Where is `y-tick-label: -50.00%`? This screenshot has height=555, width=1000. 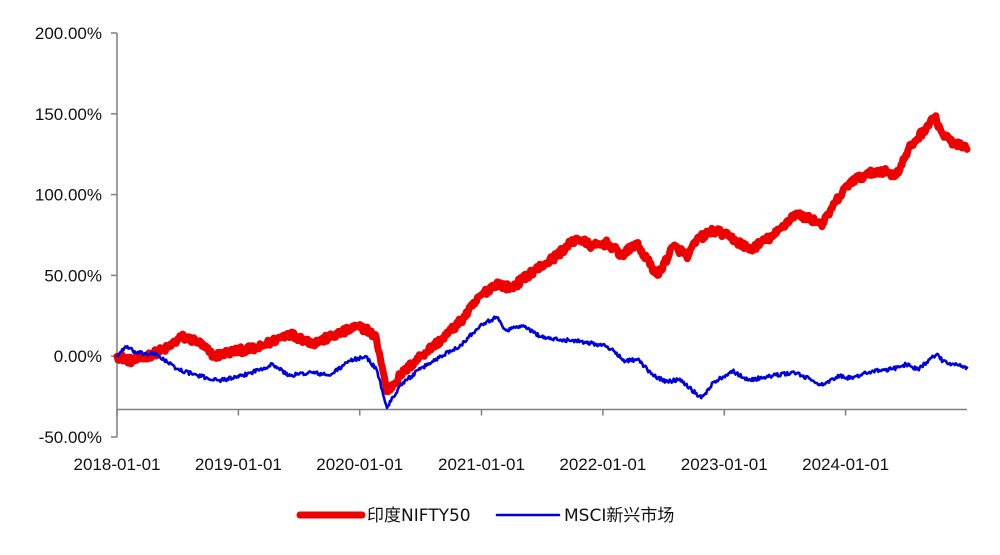 y-tick-label: -50.00% is located at coordinates (70, 437).